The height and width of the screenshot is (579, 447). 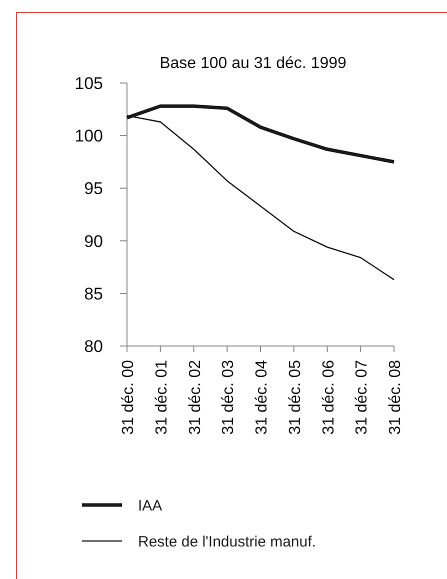 I want to click on chart-title: Base 100 au 31 déc. 1999, so click(x=253, y=63).